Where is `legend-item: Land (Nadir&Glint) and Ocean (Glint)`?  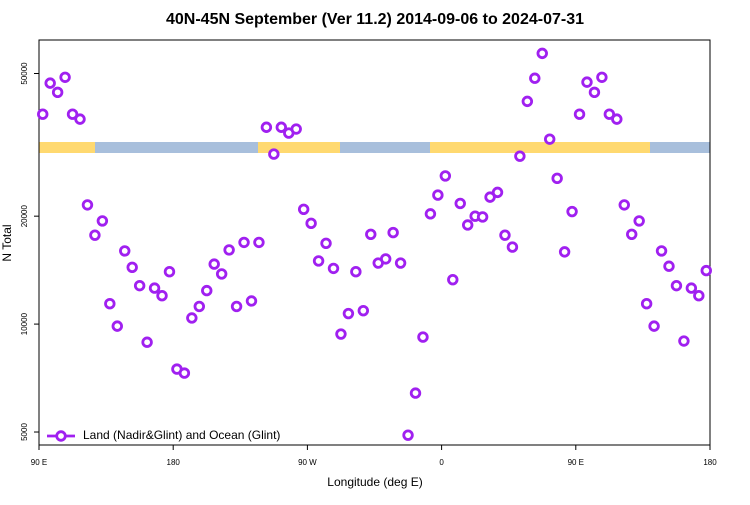 legend-item: Land (Nadir&Glint) and Ocean (Glint) is located at coordinates (163, 435).